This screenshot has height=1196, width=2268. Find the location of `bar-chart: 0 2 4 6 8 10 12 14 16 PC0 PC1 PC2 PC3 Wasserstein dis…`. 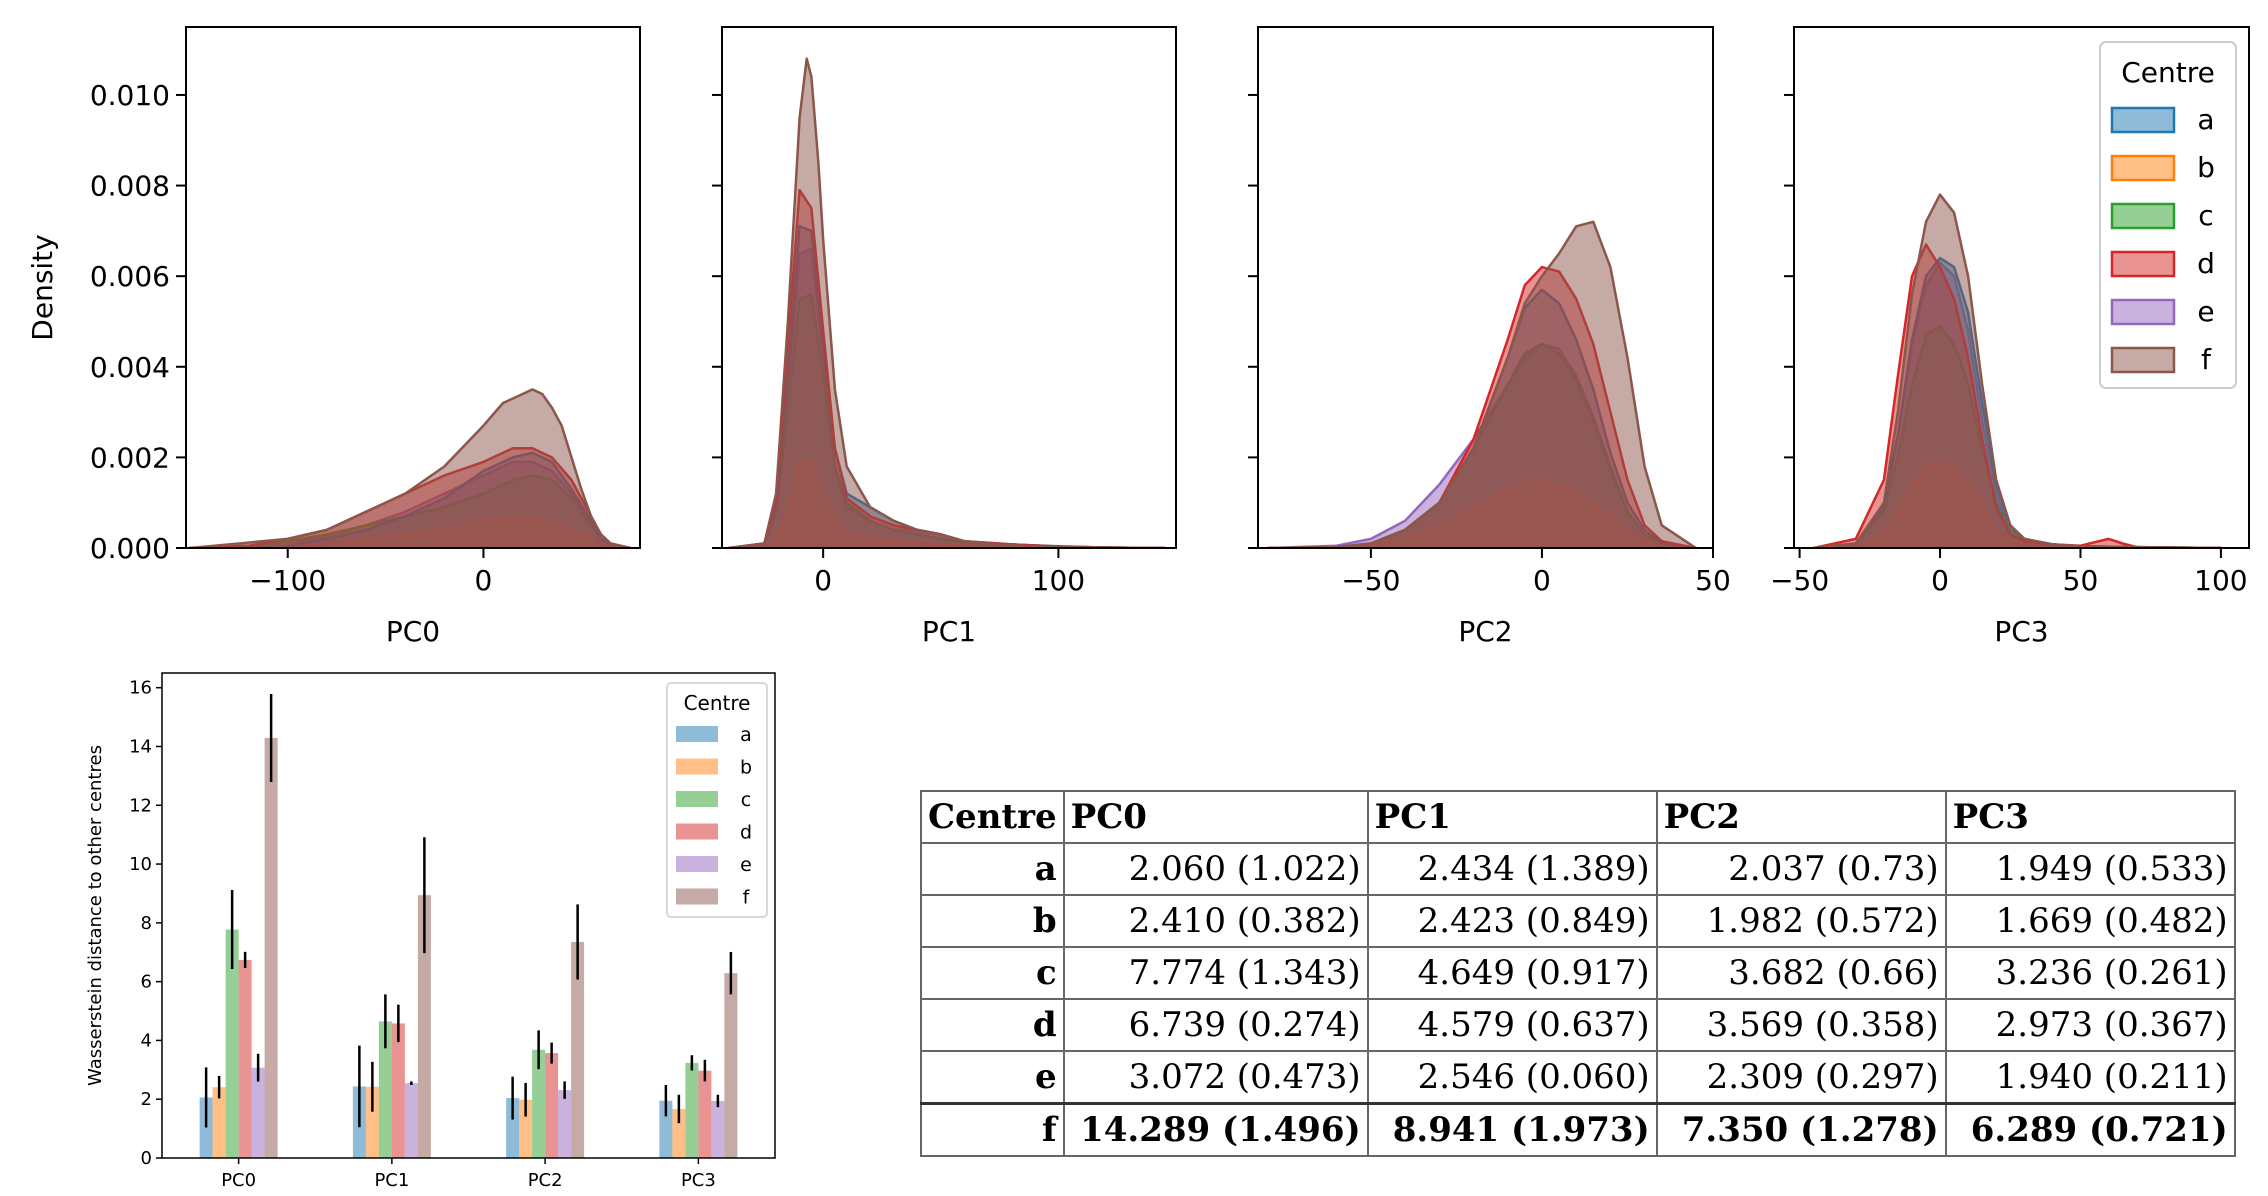

bar-chart: 0 2 4 6 8 10 12 14 16 PC0 PC1 PC2 PC3 Wasserstein dis… is located at coordinates (430, 931).